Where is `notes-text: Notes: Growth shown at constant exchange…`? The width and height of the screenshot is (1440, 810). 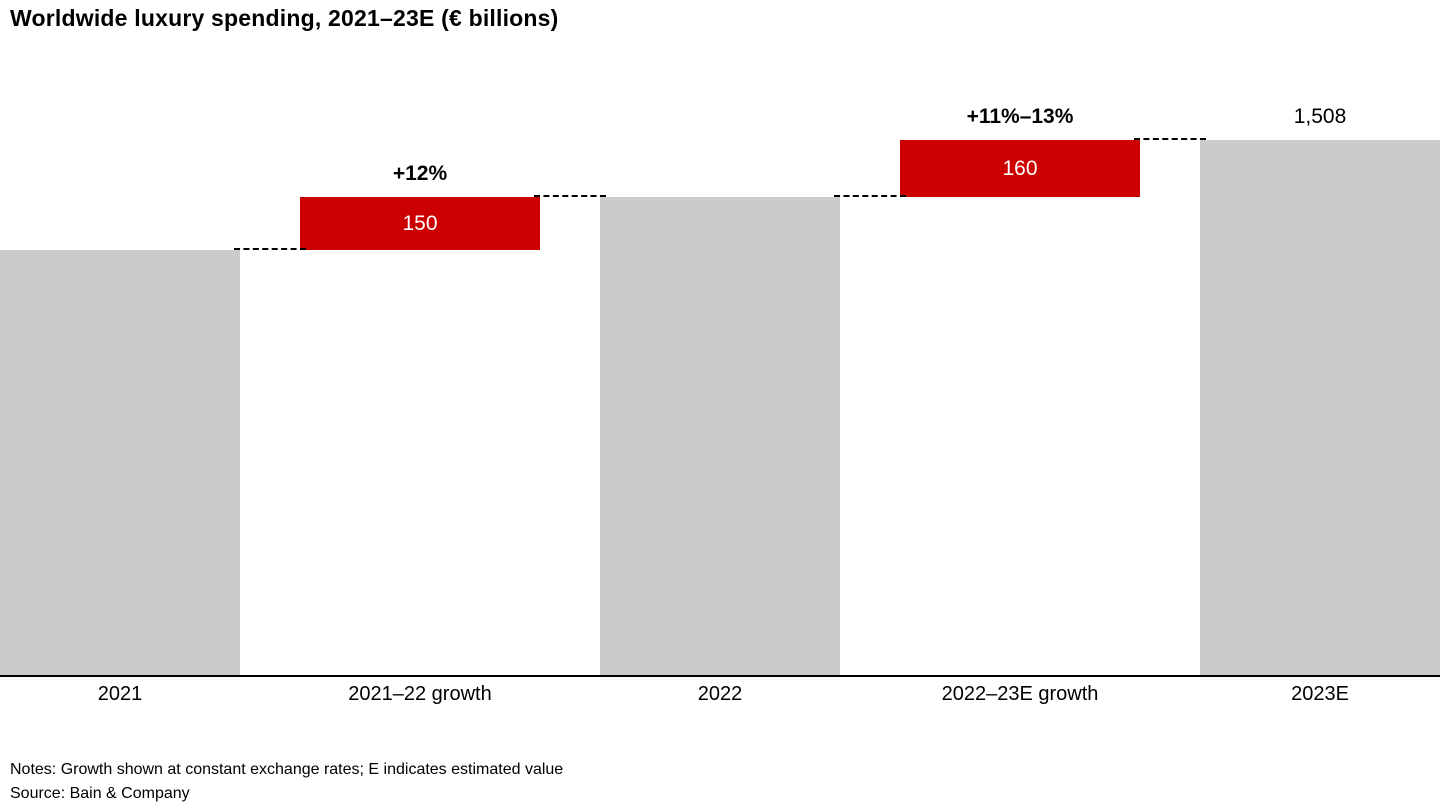
notes-text: Notes: Growth shown at constant exchange… is located at coordinates (287, 769).